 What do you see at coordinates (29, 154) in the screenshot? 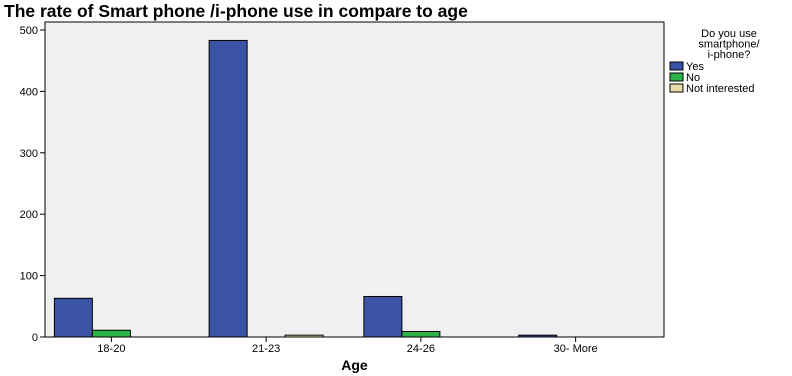
I see `y-tick-label: 300` at bounding box center [29, 154].